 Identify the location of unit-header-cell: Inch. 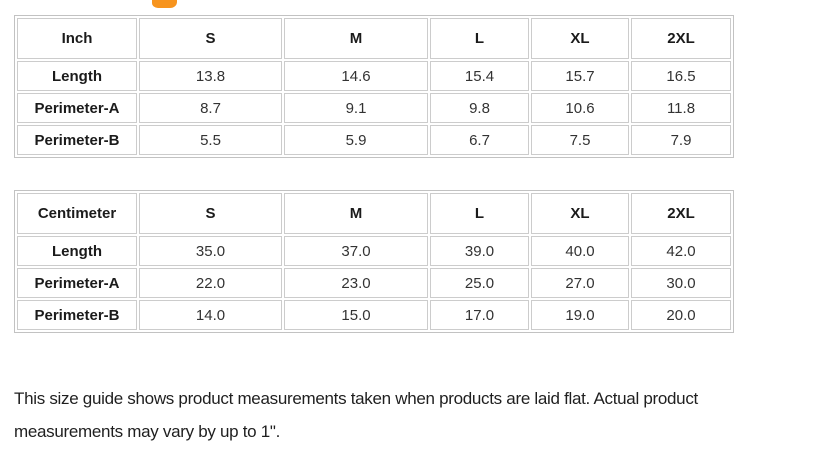
(77, 38).